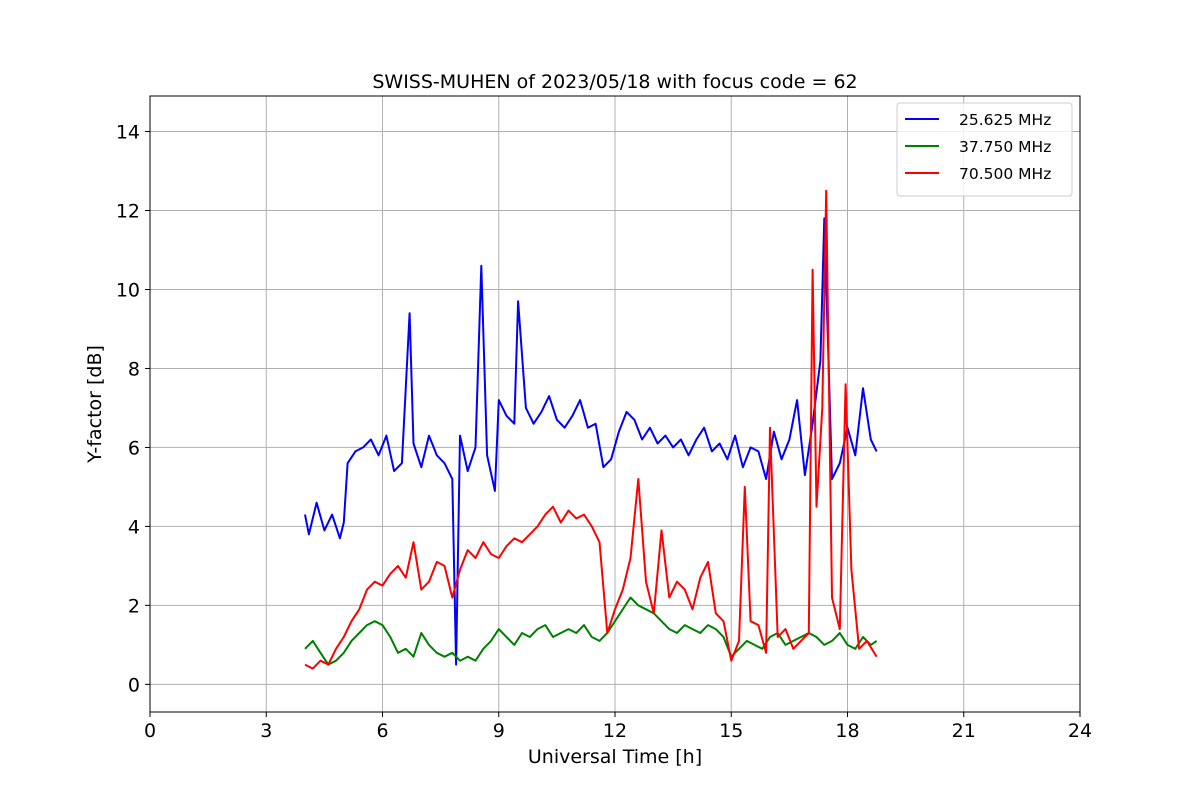  Describe the element at coordinates (1080, 731) in the screenshot. I see `x-tick-label: 24` at that location.